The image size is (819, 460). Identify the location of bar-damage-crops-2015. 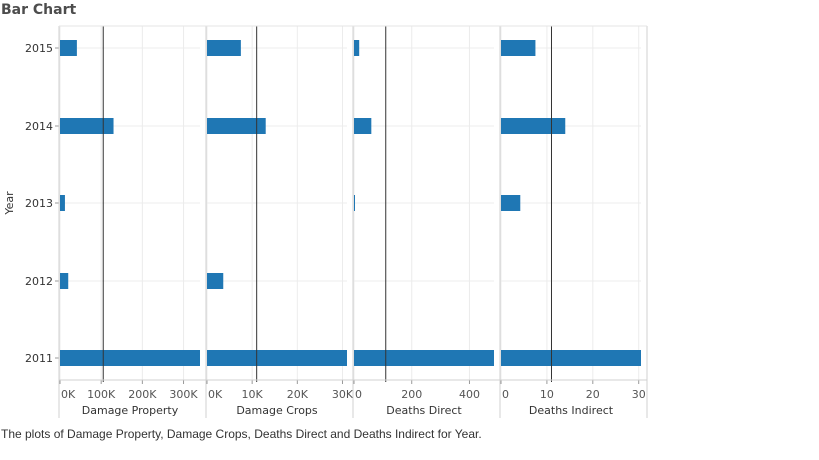
(224, 48).